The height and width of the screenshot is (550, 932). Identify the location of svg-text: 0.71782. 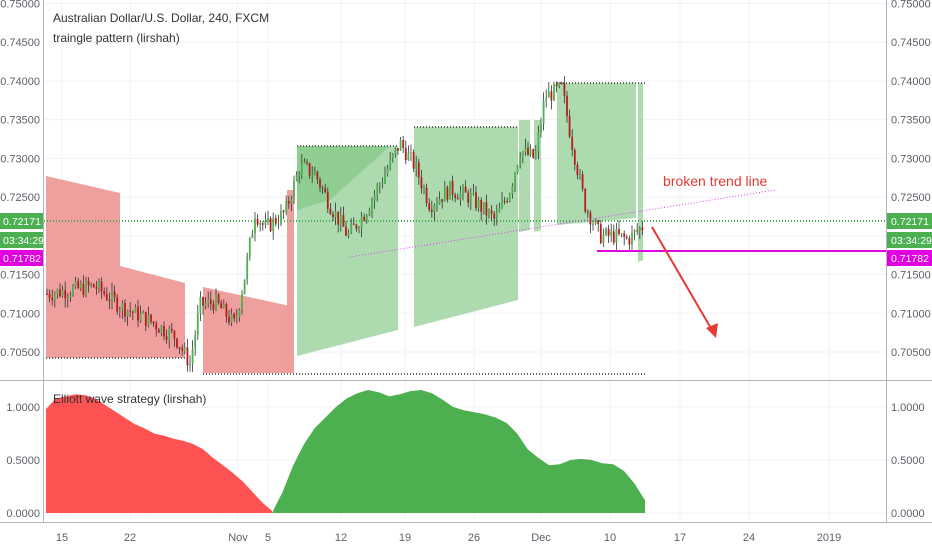
(910, 259).